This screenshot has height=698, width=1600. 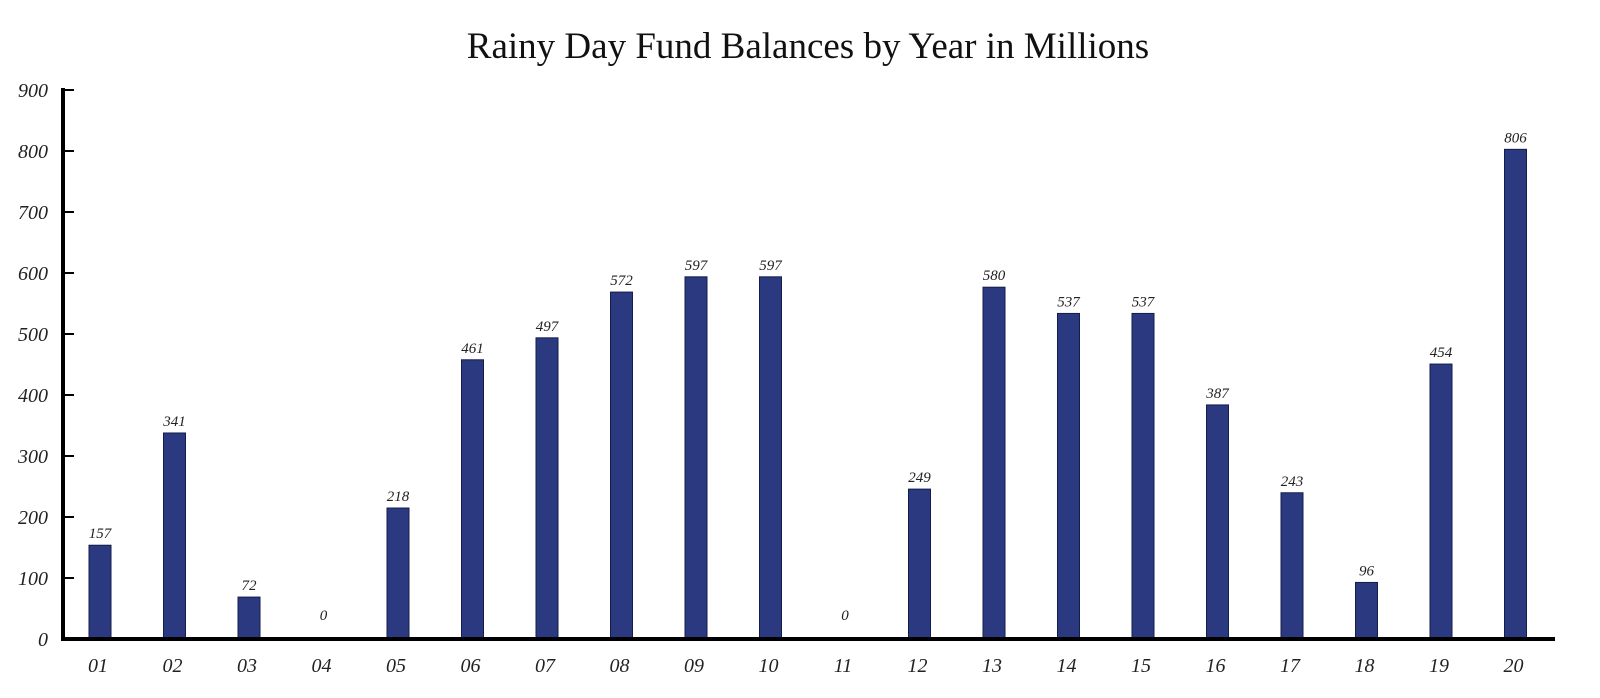 I want to click on data-label-17: 243, so click(x=1292, y=482).